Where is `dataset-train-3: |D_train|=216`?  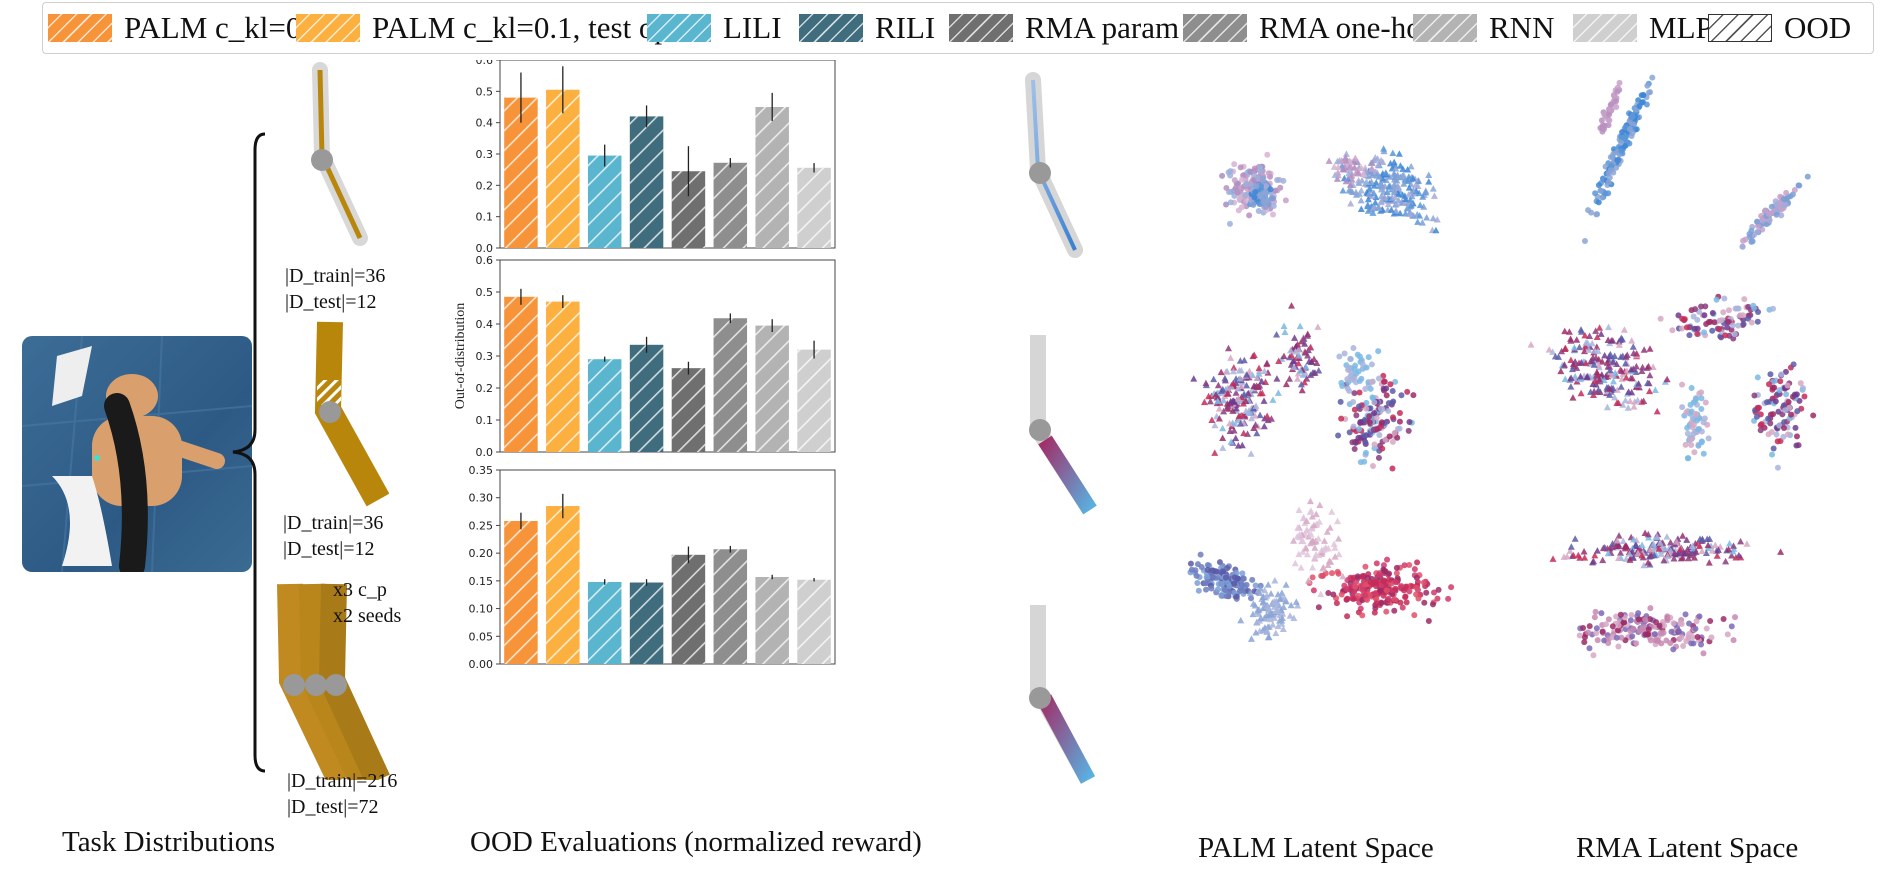 dataset-train-3: |D_train|=216 is located at coordinates (342, 781).